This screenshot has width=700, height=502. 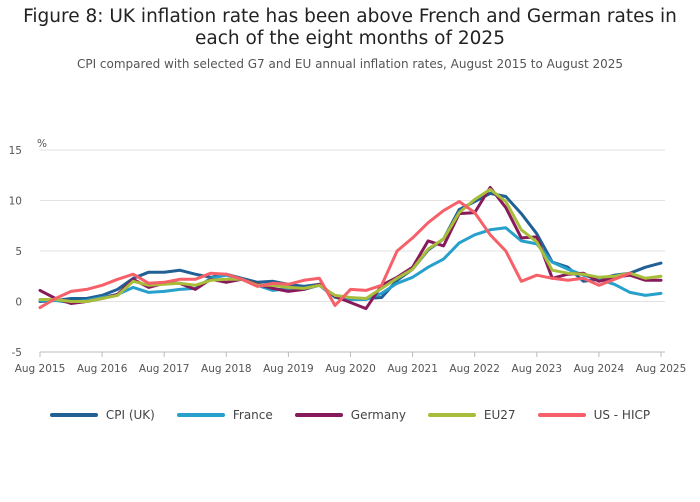 What do you see at coordinates (15, 151) in the screenshot?
I see `y-tick-label: 15` at bounding box center [15, 151].